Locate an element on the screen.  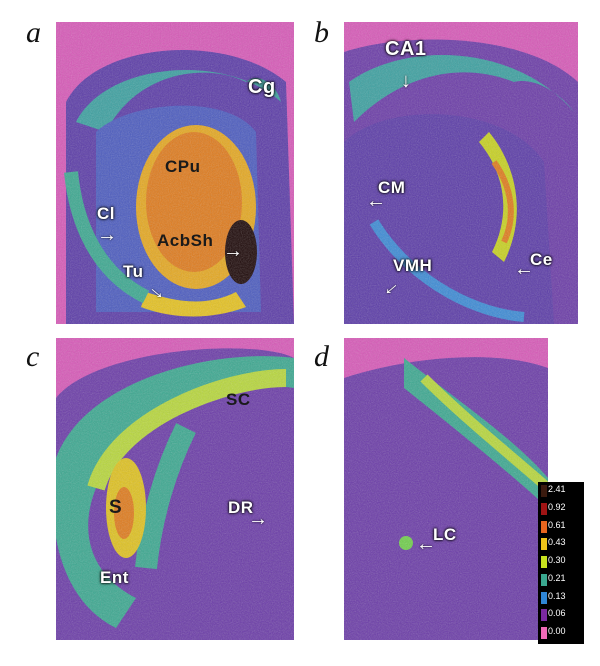
color-scale-value: 0.30 is located at coordinates (557, 560).